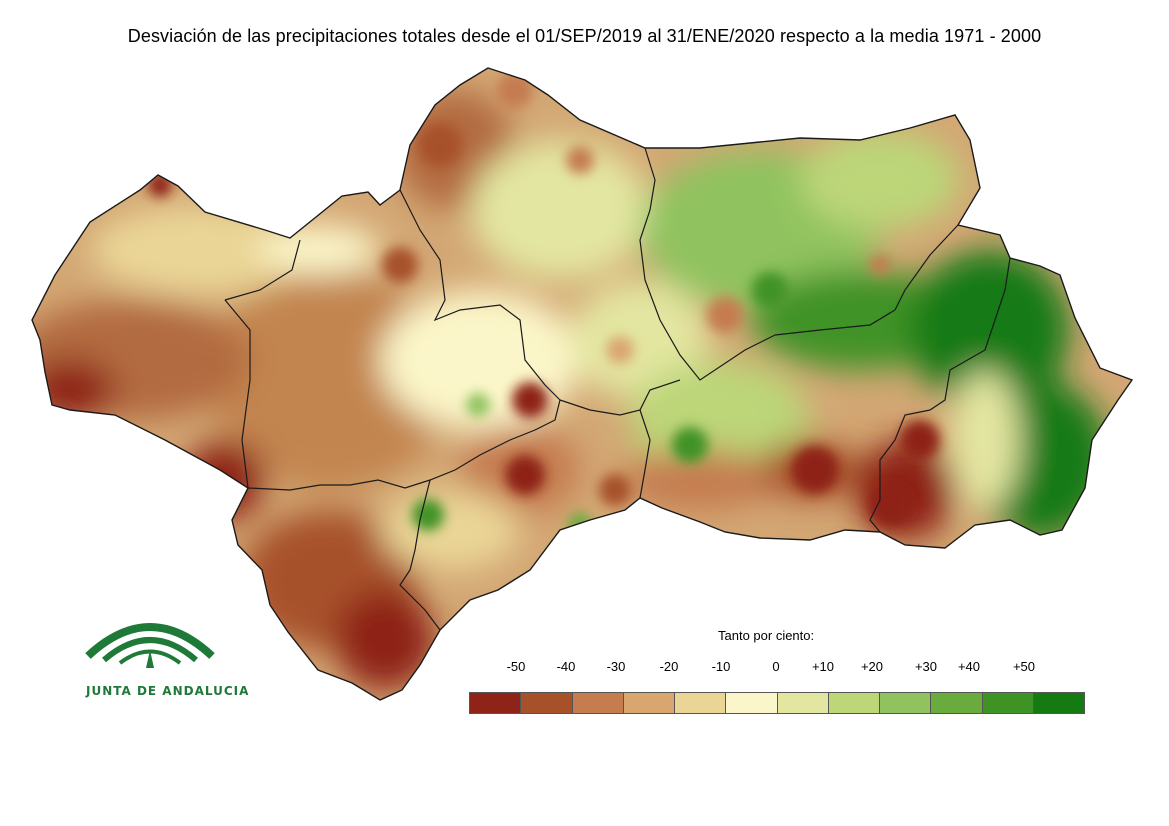 The height and width of the screenshot is (826, 1169). I want to click on logo-text: JUNTA DE ANDALUCIA, so click(168, 691).